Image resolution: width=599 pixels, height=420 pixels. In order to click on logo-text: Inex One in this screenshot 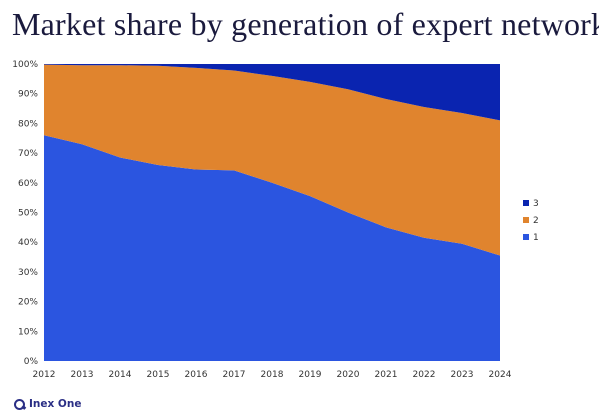, I will do `click(55, 404)`.